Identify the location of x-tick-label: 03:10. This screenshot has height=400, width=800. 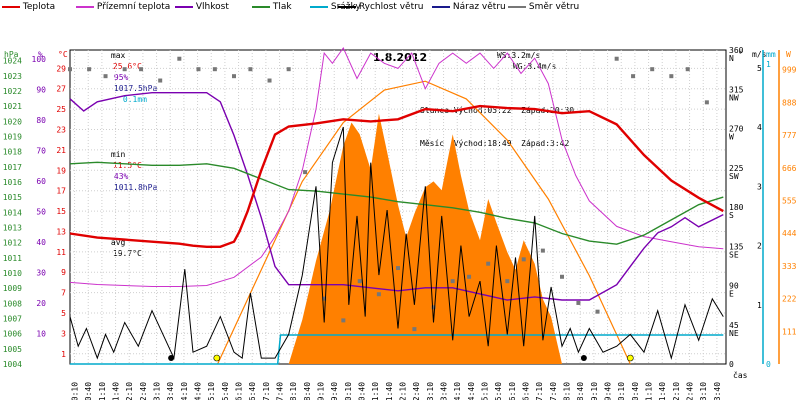
(157, 391).